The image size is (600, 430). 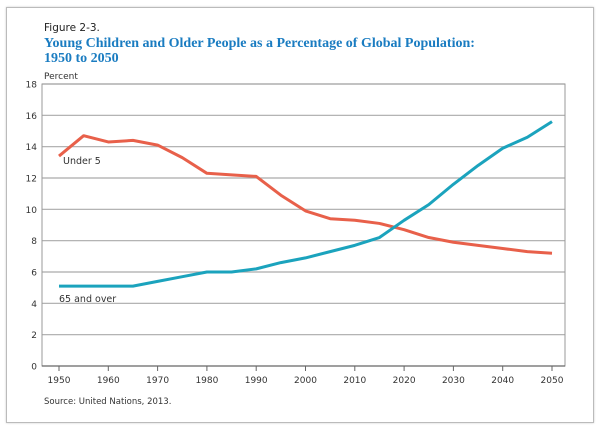 I want to click on x-tick-label: 2020, so click(x=404, y=381).